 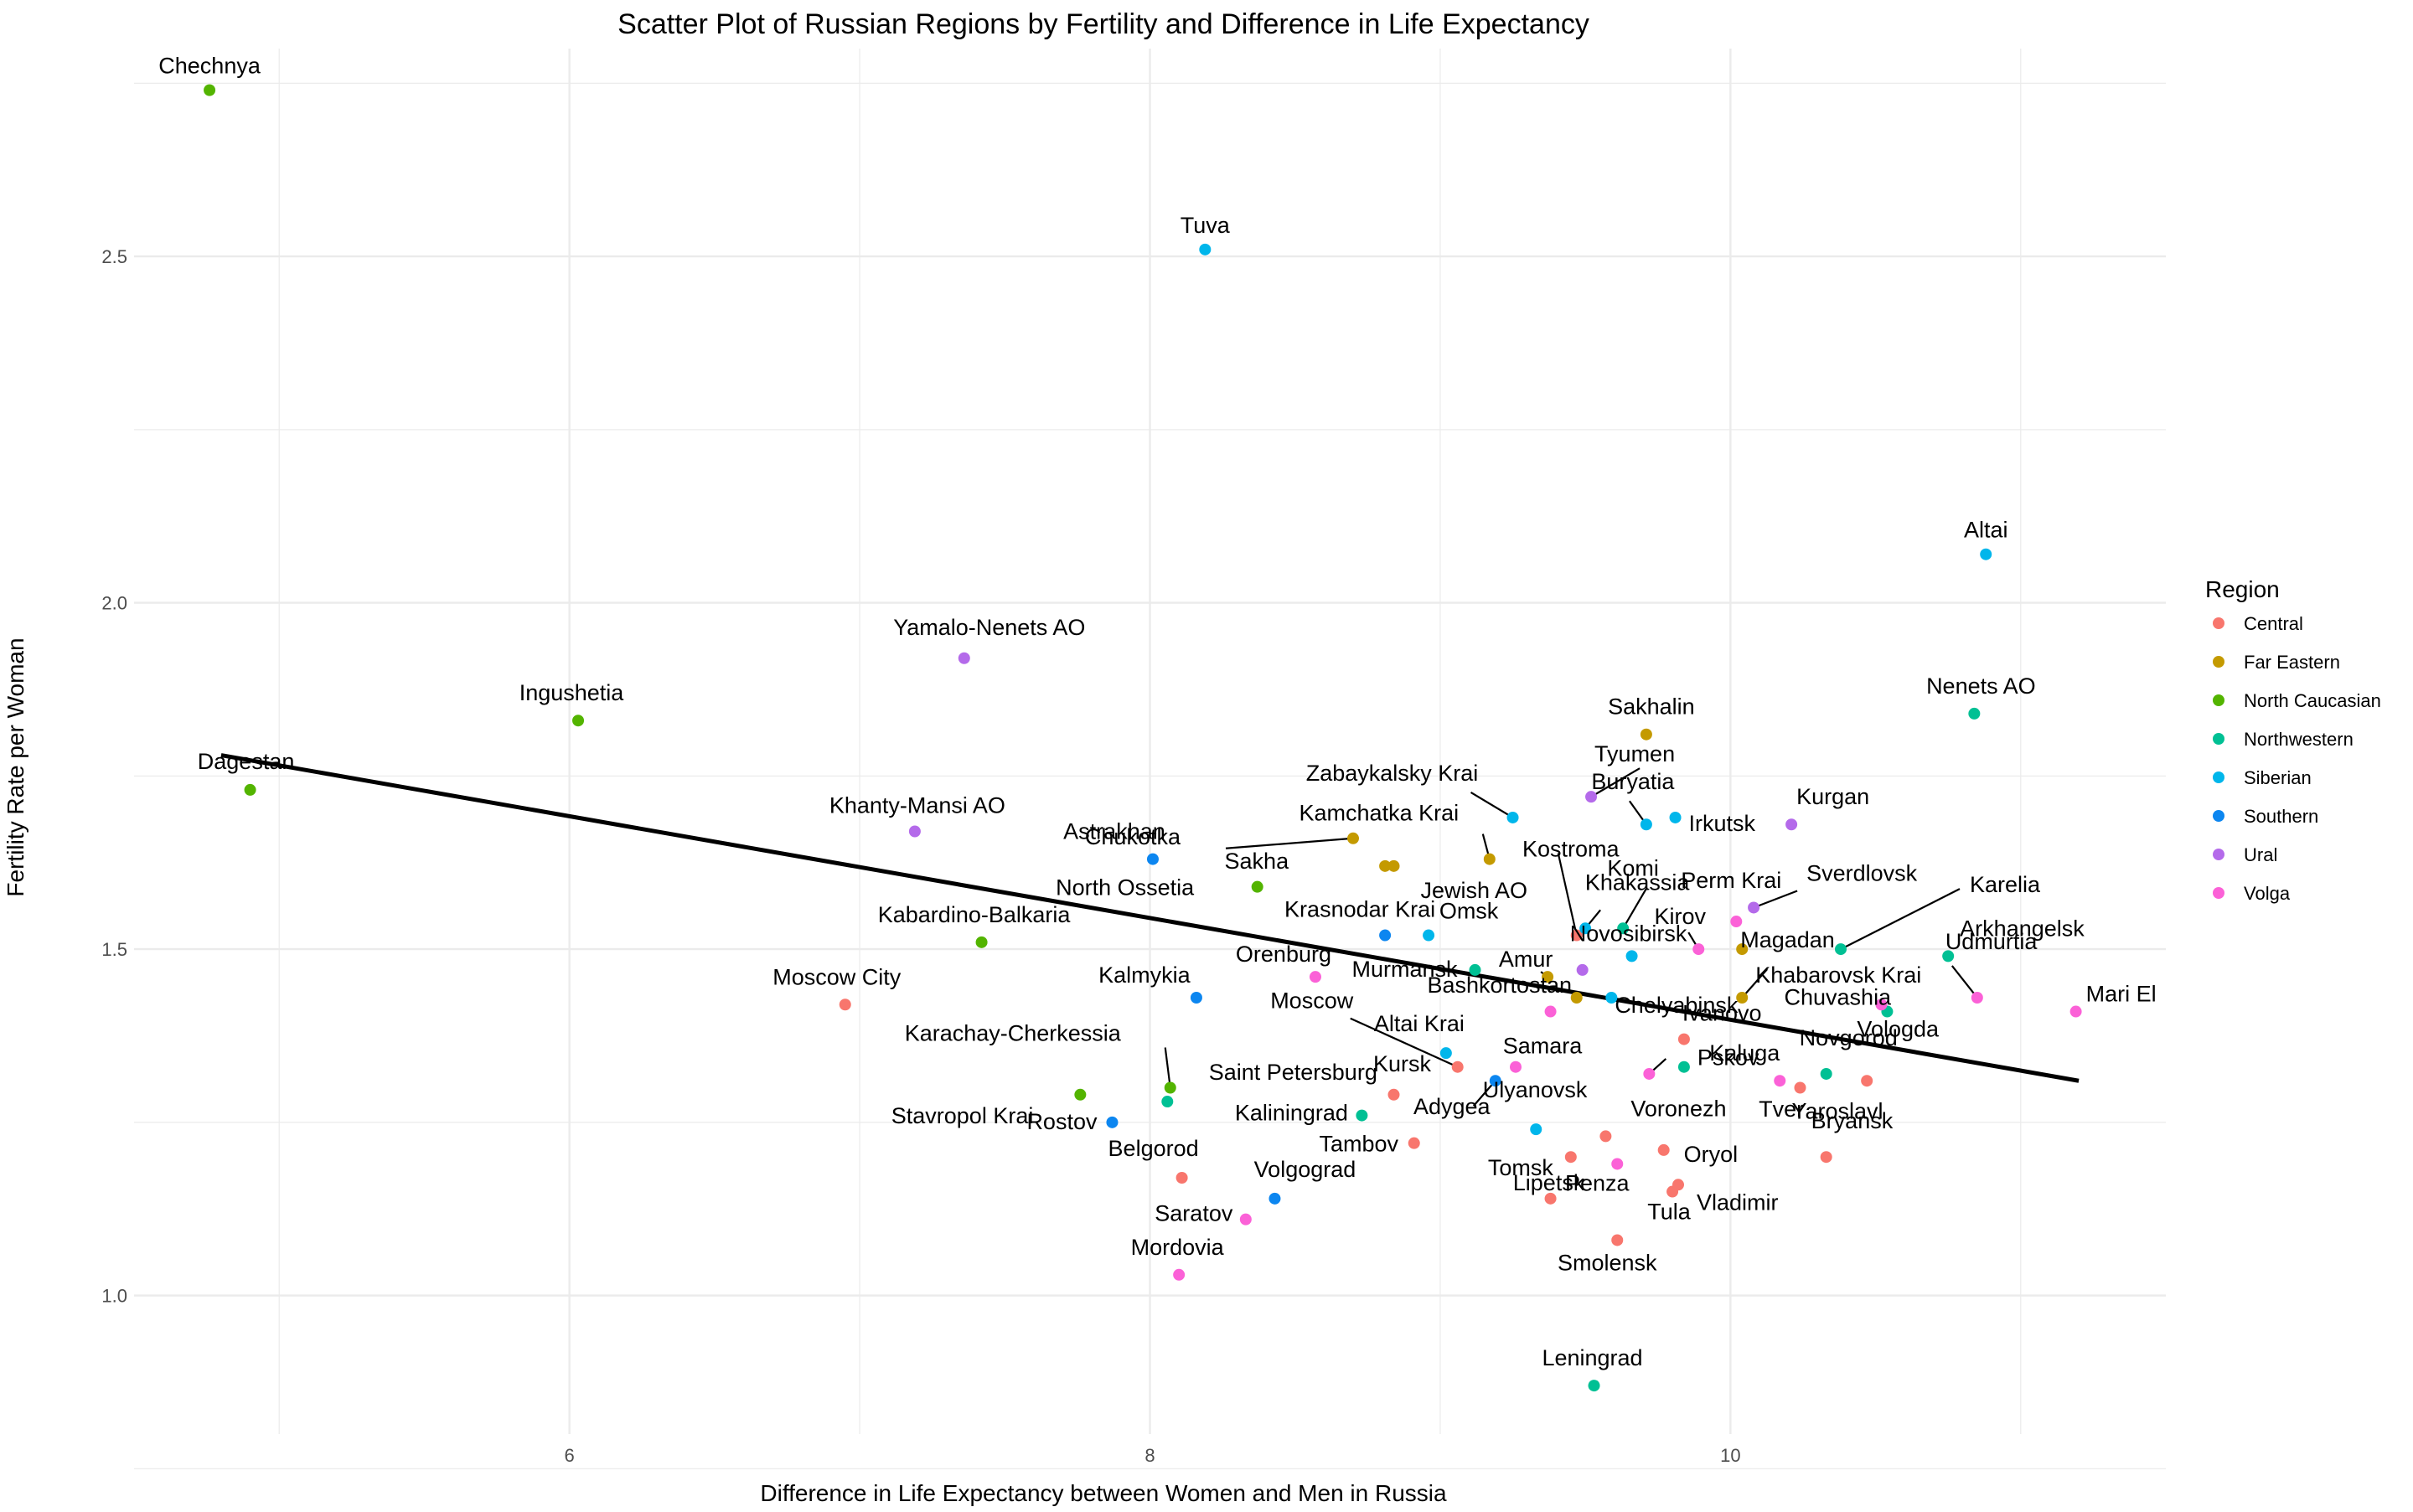 I want to click on point-label: Kalmykia, so click(x=1144, y=975).